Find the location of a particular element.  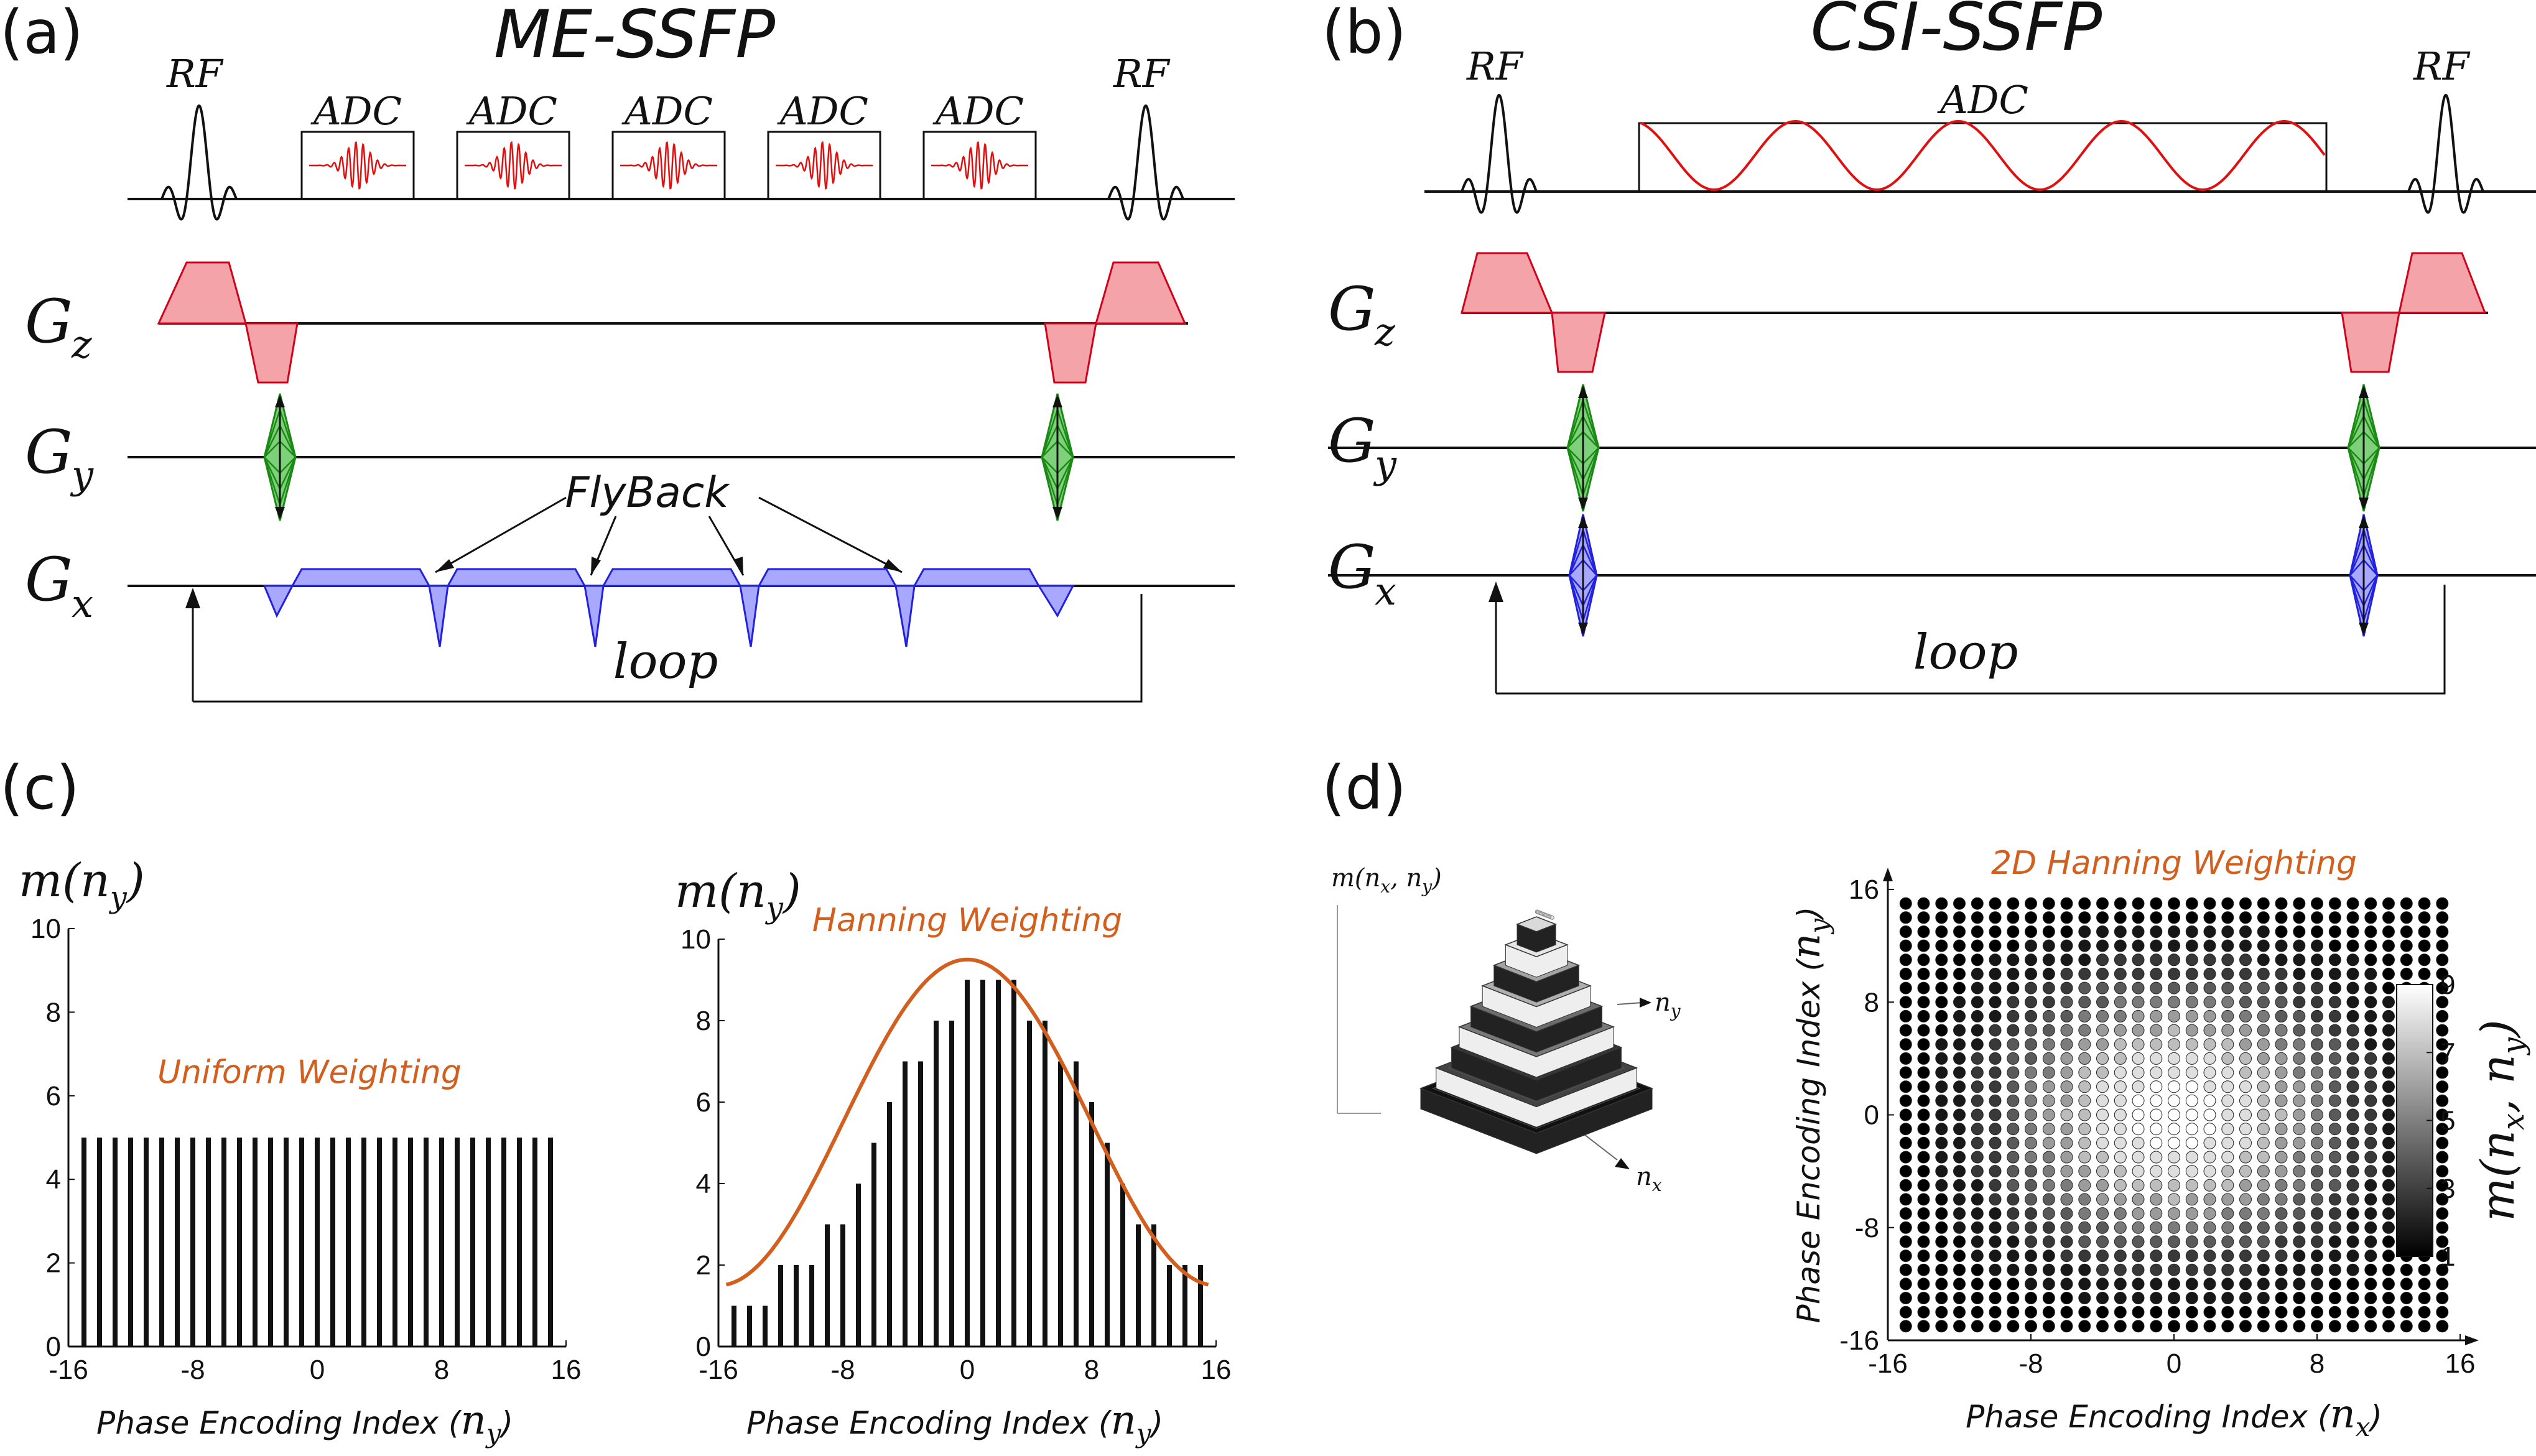

surface-cell is located at coordinates (1552, 917).